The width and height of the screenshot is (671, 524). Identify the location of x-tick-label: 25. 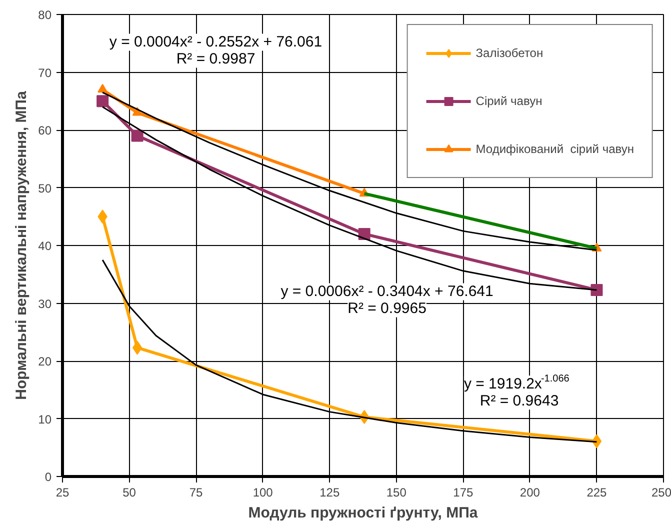
(63, 493).